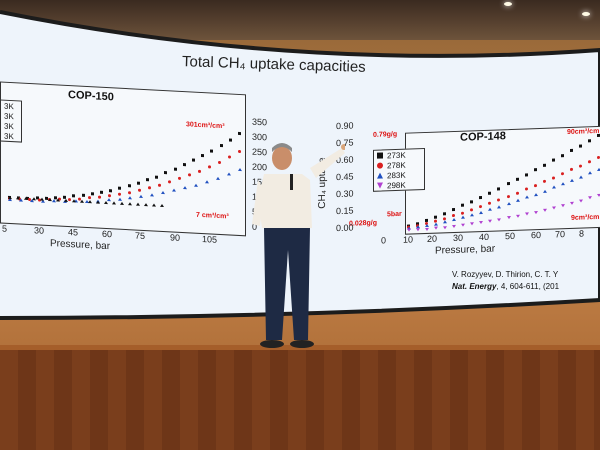 Image resolution: width=600 pixels, height=450 pixels. I want to click on x-tick: 0, so click(384, 240).